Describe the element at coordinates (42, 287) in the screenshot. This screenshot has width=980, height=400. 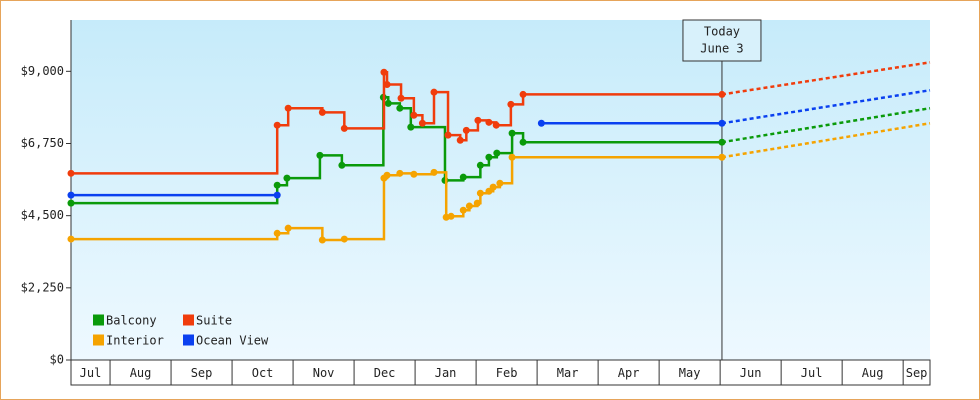
I see `y-tick-label: $2,250` at that location.